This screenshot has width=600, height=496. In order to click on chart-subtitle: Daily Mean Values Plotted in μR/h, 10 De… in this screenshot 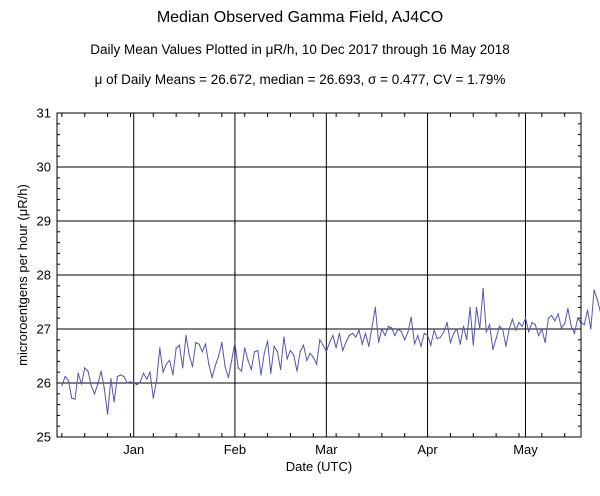, I will do `click(300, 49)`.